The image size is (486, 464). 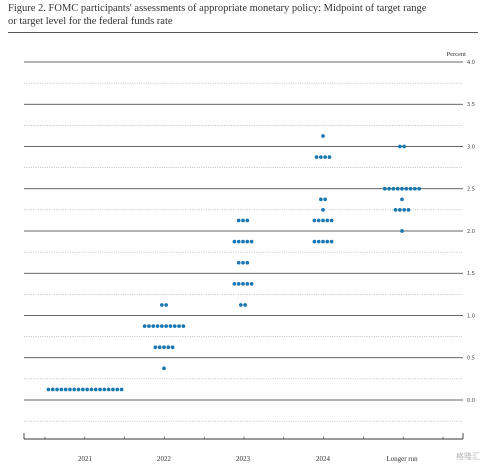 What do you see at coordinates (85, 459) in the screenshot?
I see `x-category-label: 2021` at bounding box center [85, 459].